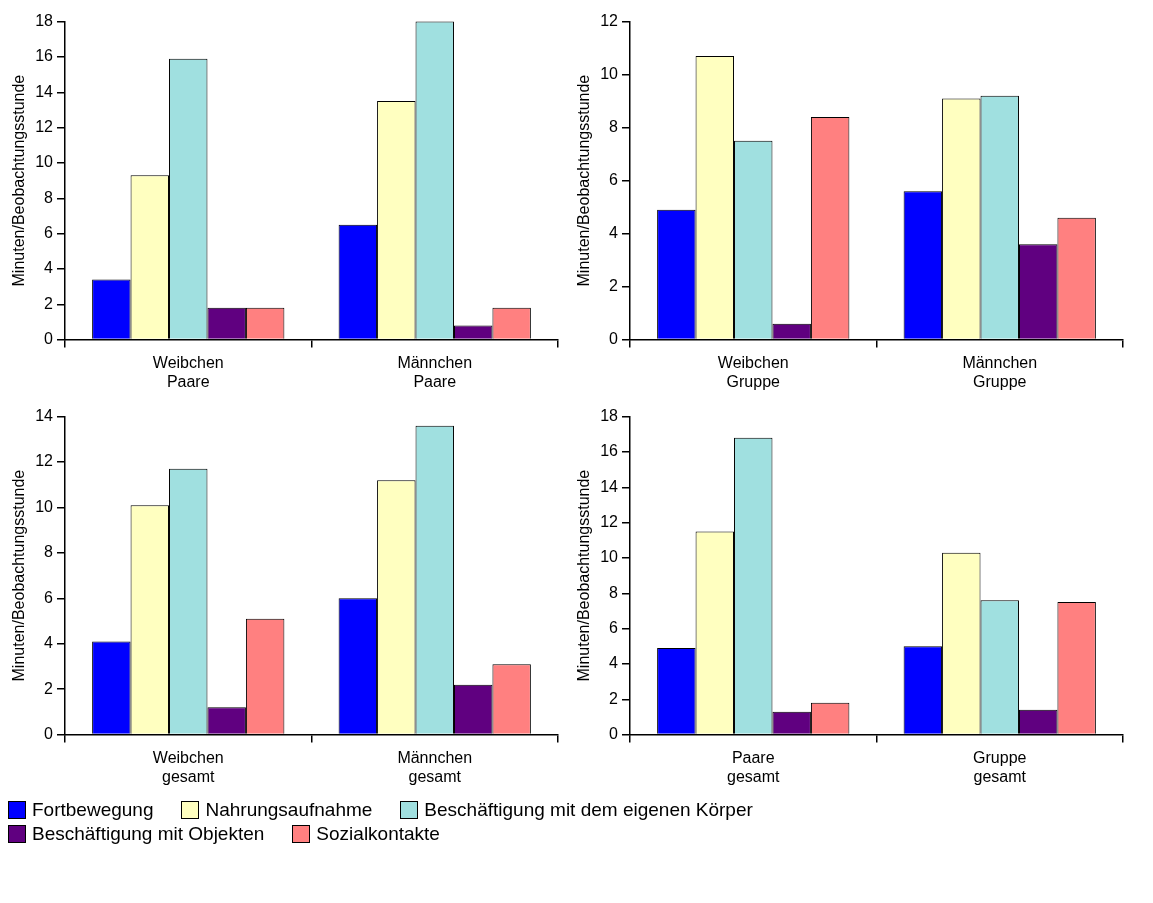 This screenshot has width=1153, height=903. What do you see at coordinates (588, 810) in the screenshot?
I see `legend-label: Beschäftigung mit dem eigenen Körper` at bounding box center [588, 810].